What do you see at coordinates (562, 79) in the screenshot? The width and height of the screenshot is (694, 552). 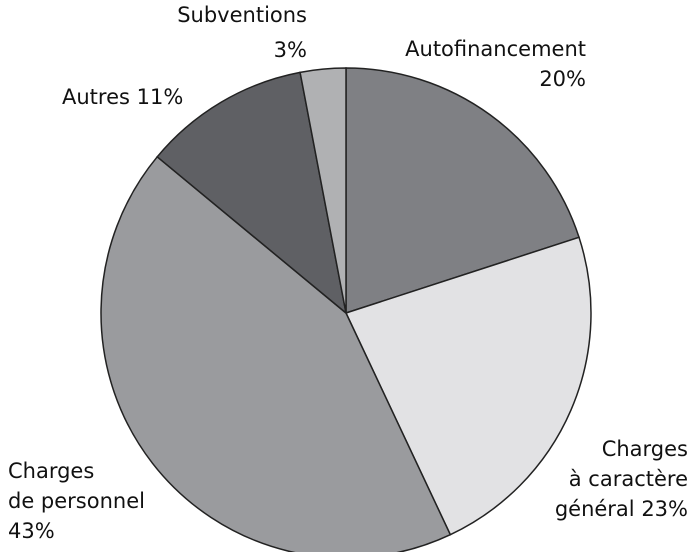 I see `value-label: 20%` at bounding box center [562, 79].